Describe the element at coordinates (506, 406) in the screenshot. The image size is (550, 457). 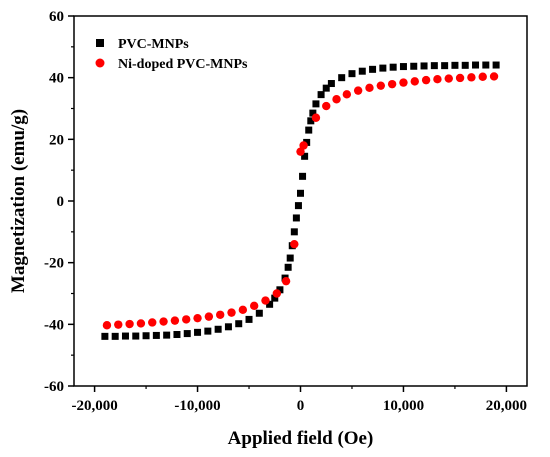
I see `x-tick-label: 20,000` at that location.